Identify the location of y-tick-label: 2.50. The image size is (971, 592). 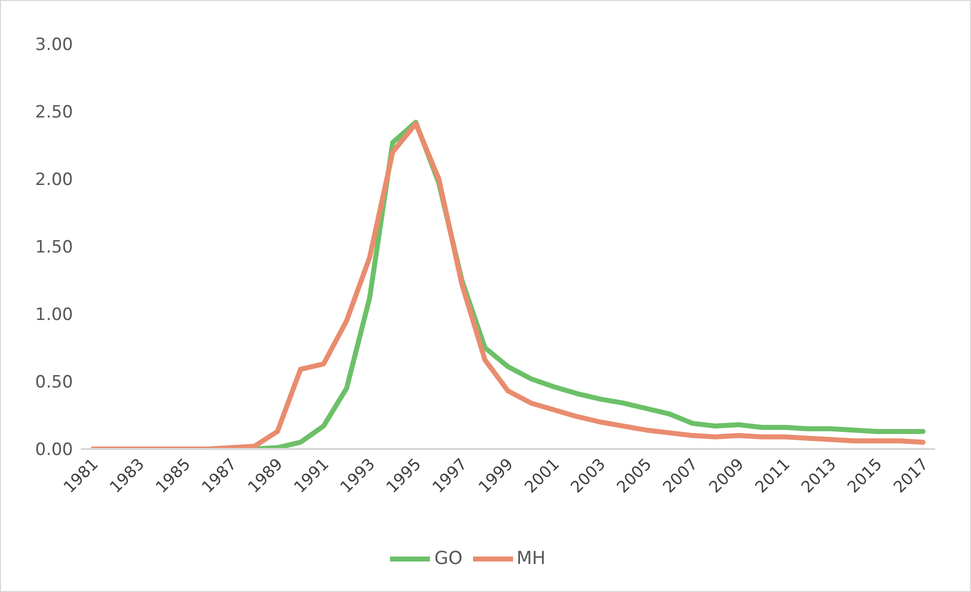
(54, 112).